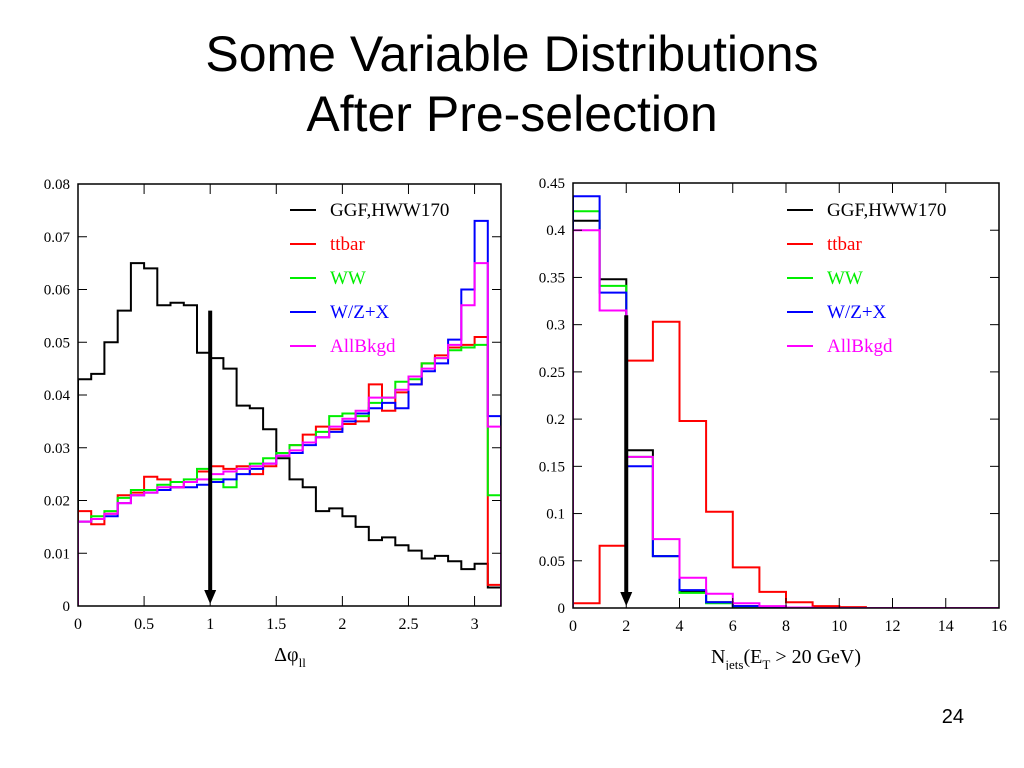 The image size is (1024, 768). I want to click on y-tick-label: 0.02, so click(57, 502).